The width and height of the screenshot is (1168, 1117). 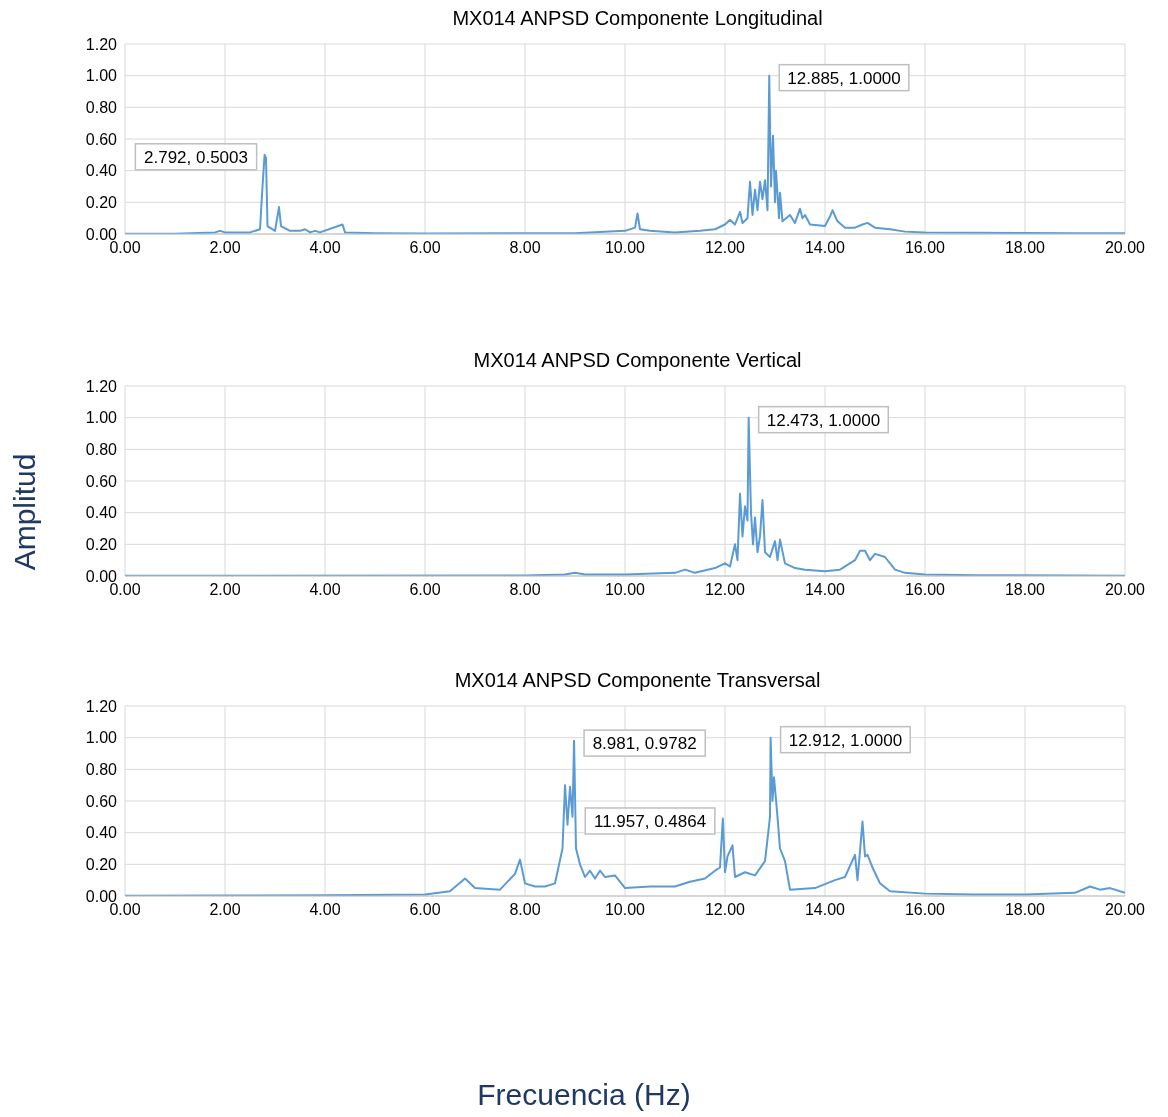 What do you see at coordinates (644, 744) in the screenshot?
I see `annotation: 8.981, 0.9782` at bounding box center [644, 744].